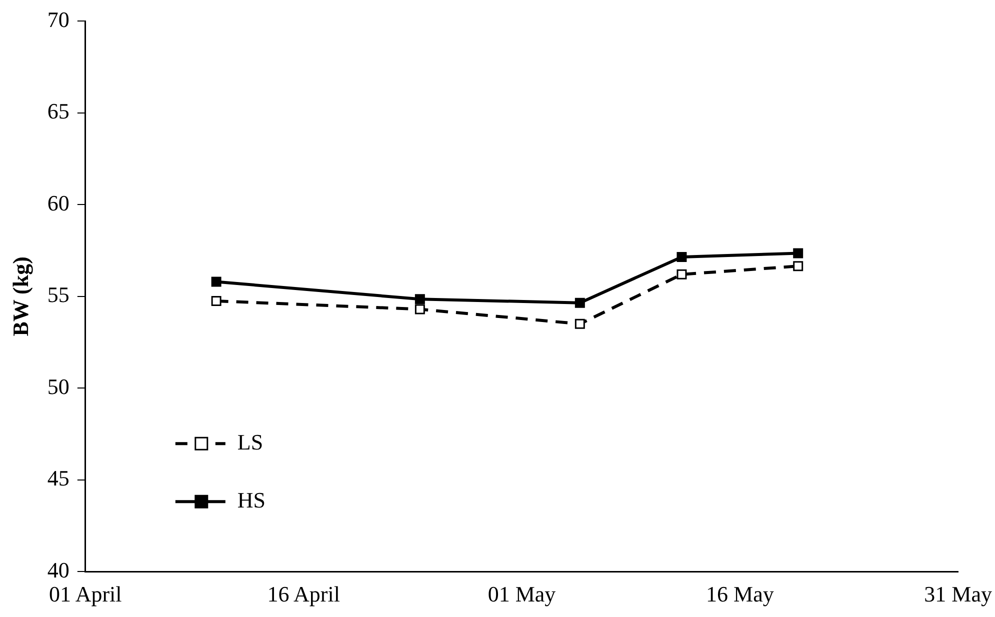 The width and height of the screenshot is (995, 617). I want to click on x-tick-label: 31 May, so click(958, 594).